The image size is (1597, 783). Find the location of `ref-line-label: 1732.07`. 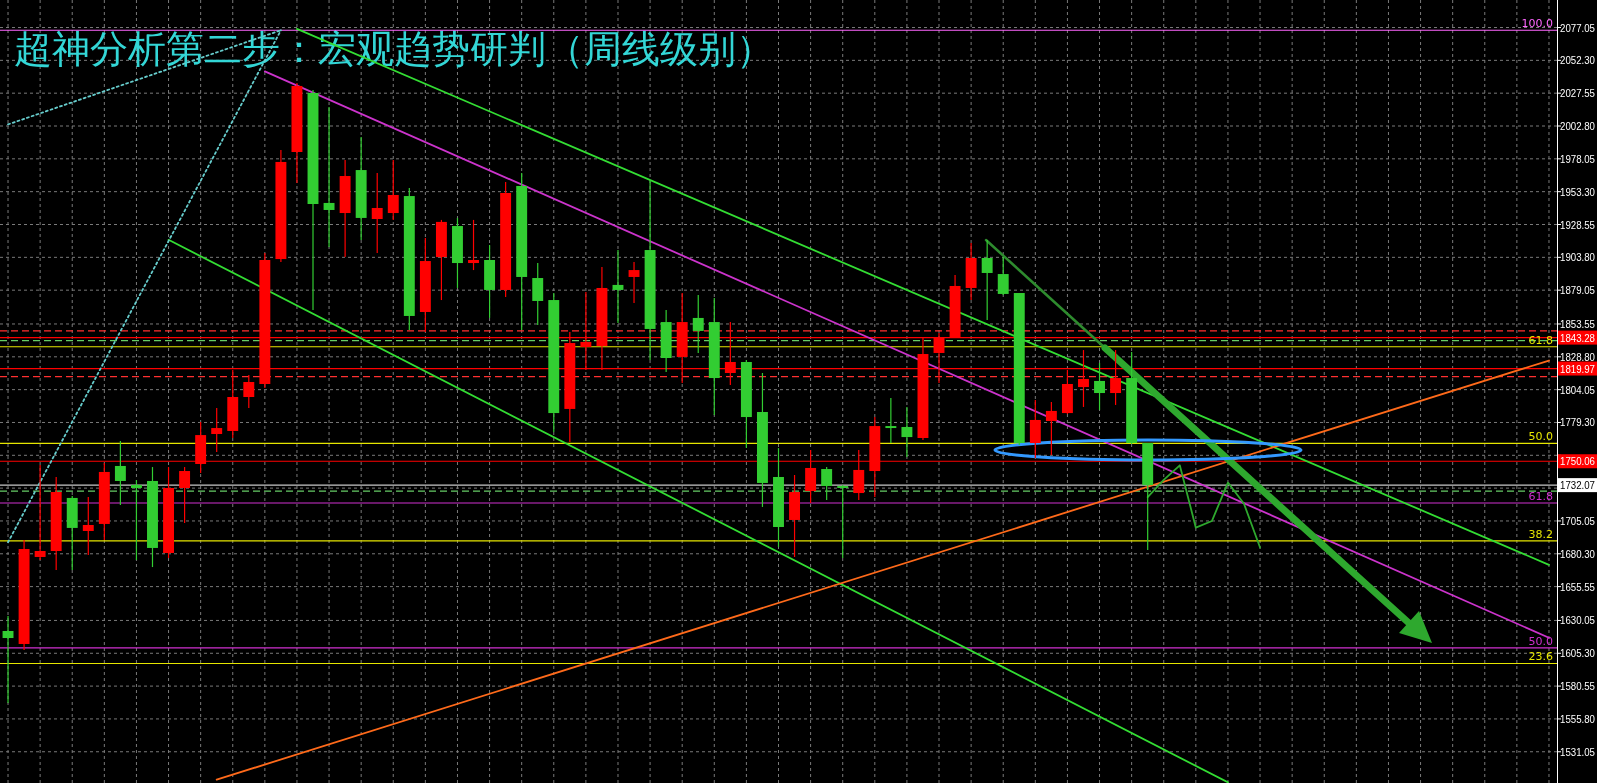

ref-line-label: 1732.07 is located at coordinates (1578, 485).